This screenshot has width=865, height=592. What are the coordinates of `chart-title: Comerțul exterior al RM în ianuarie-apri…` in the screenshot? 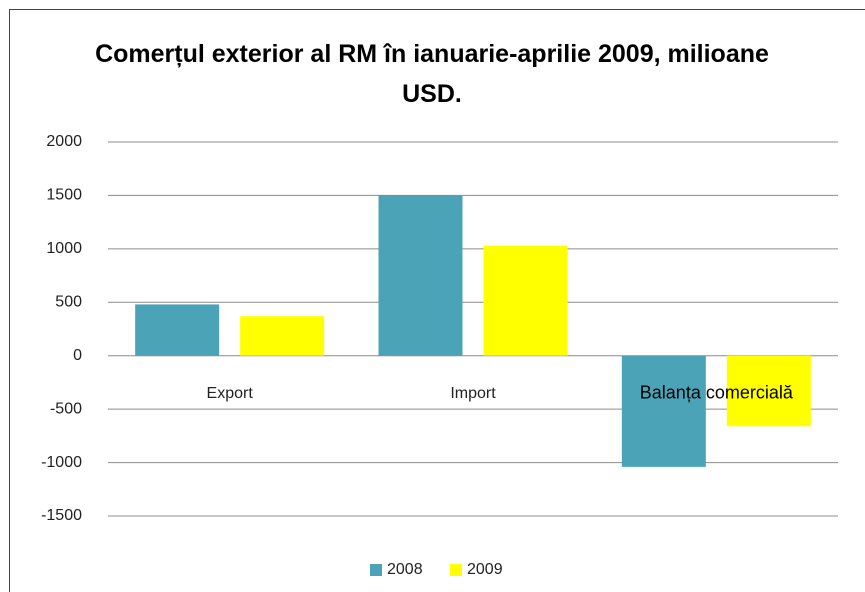 It's located at (432, 74).